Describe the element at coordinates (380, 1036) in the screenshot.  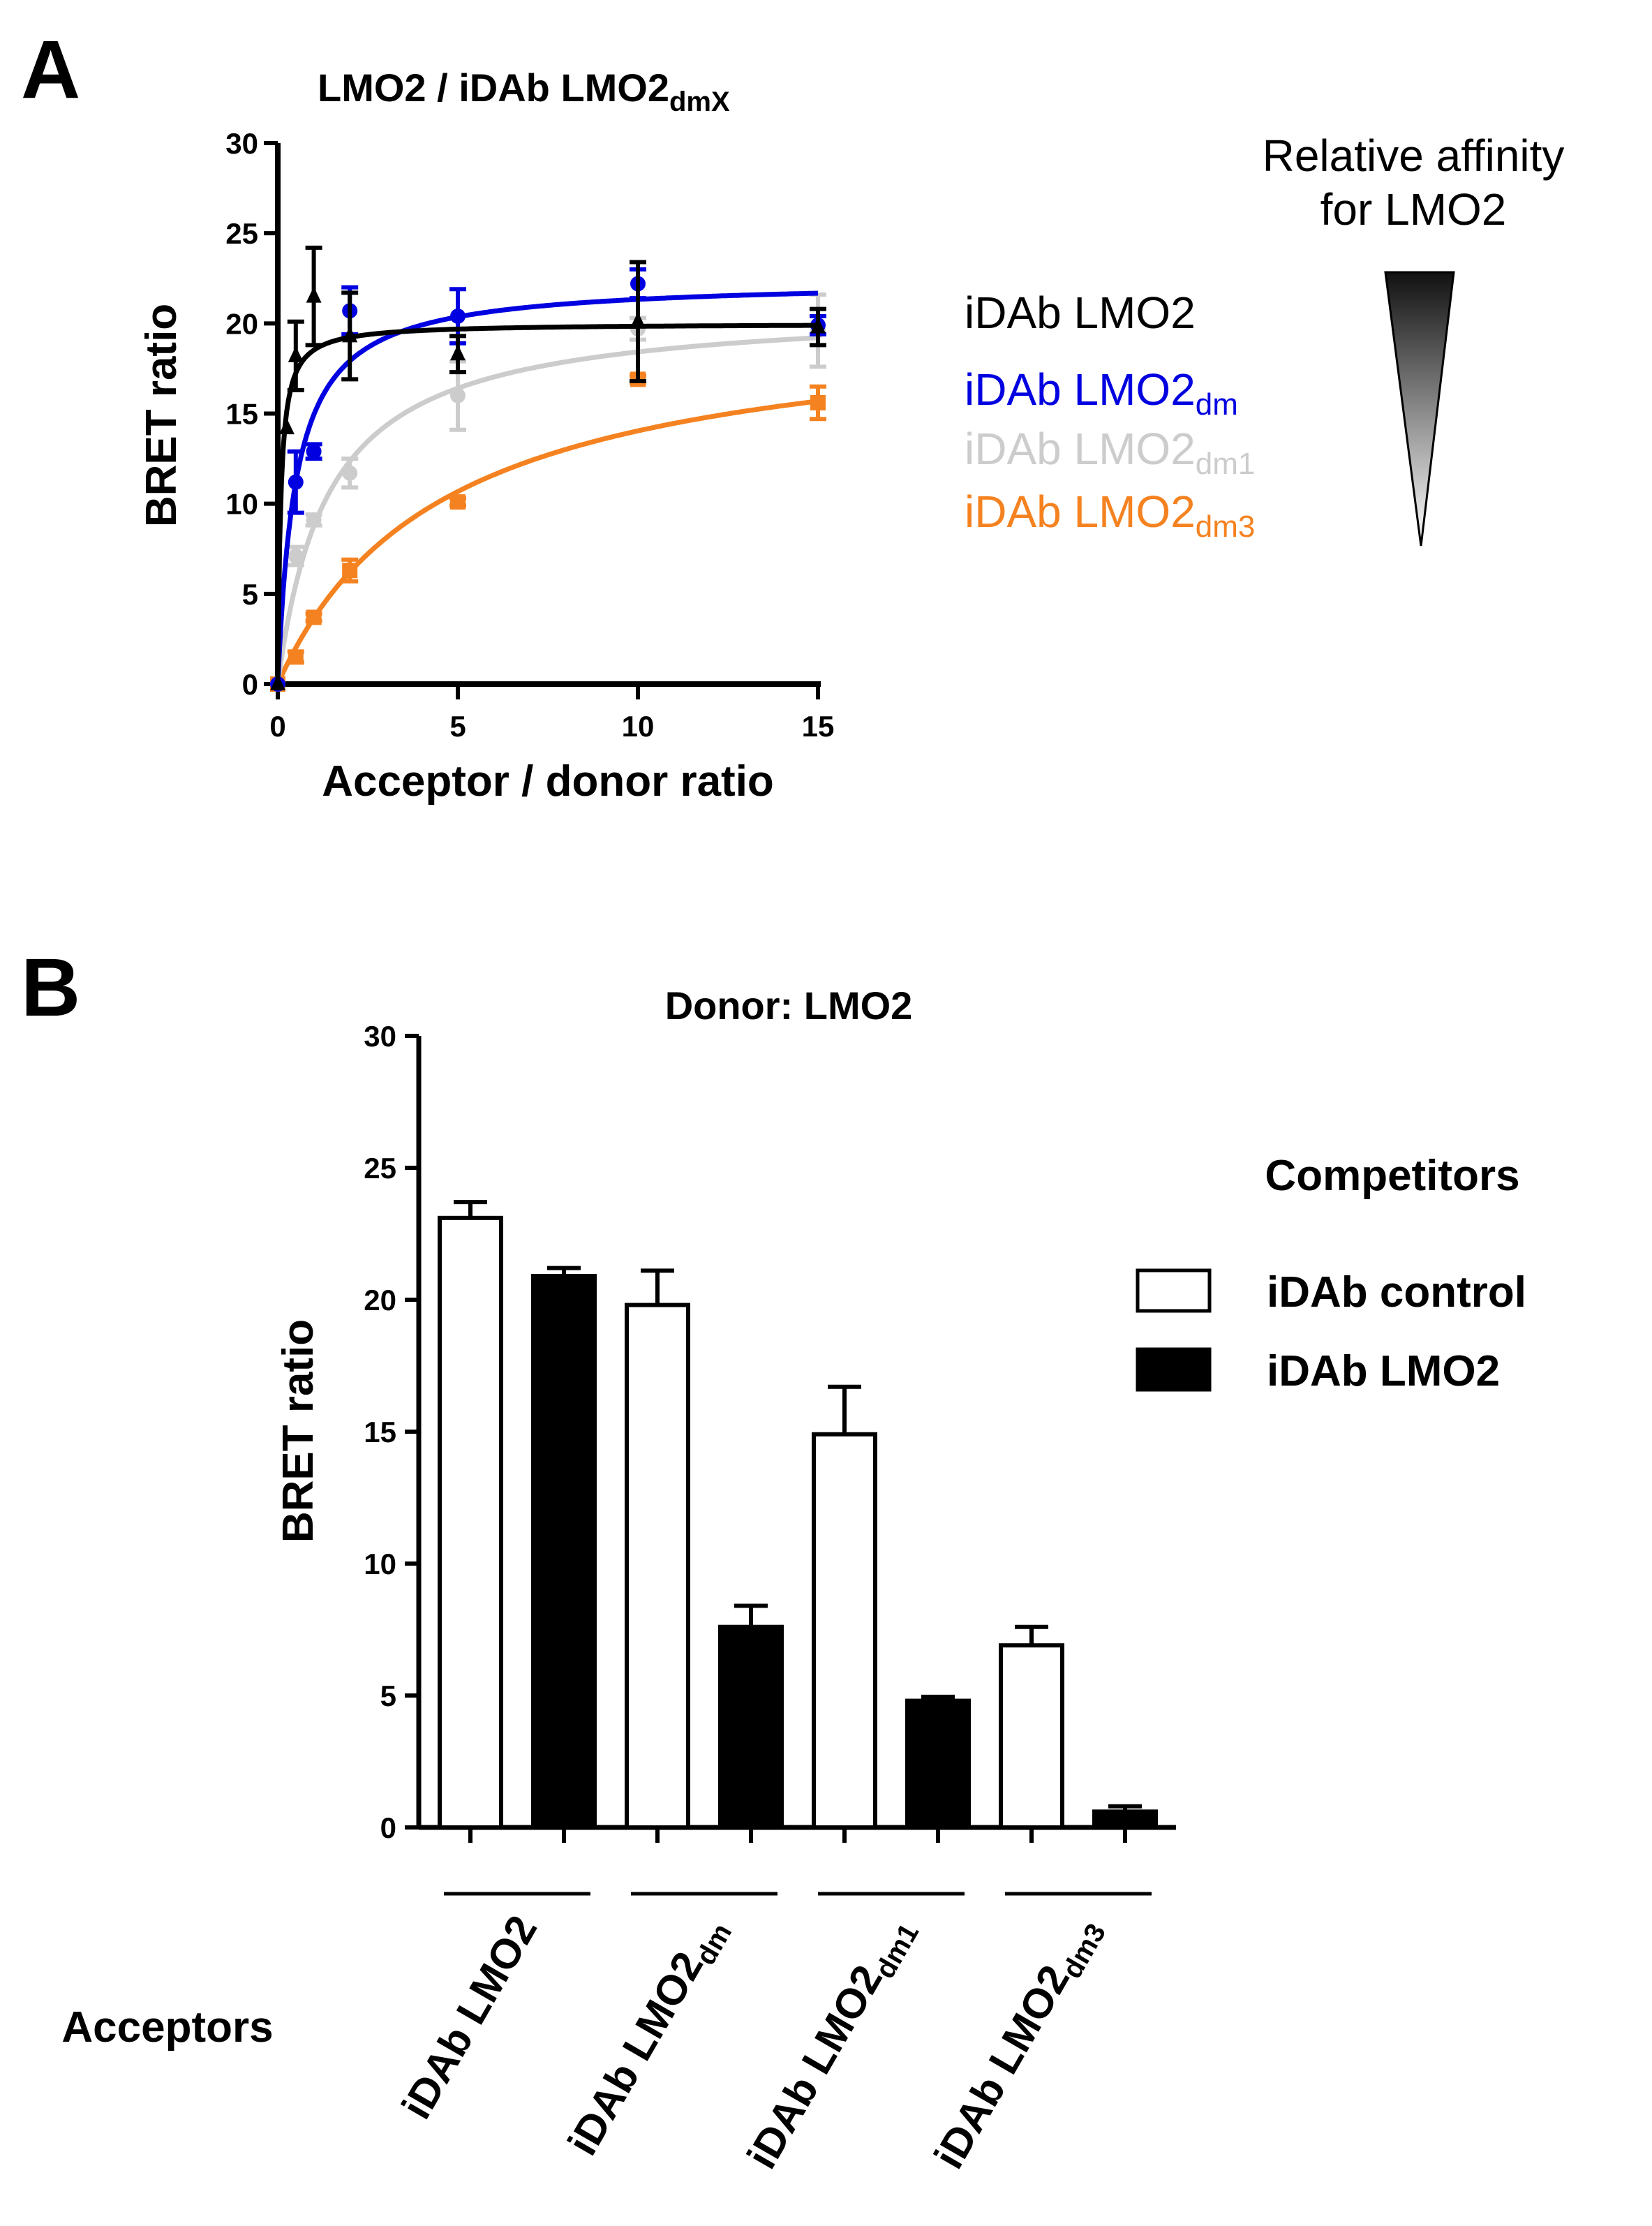
I see `panel-b-ytick-label: 30` at that location.